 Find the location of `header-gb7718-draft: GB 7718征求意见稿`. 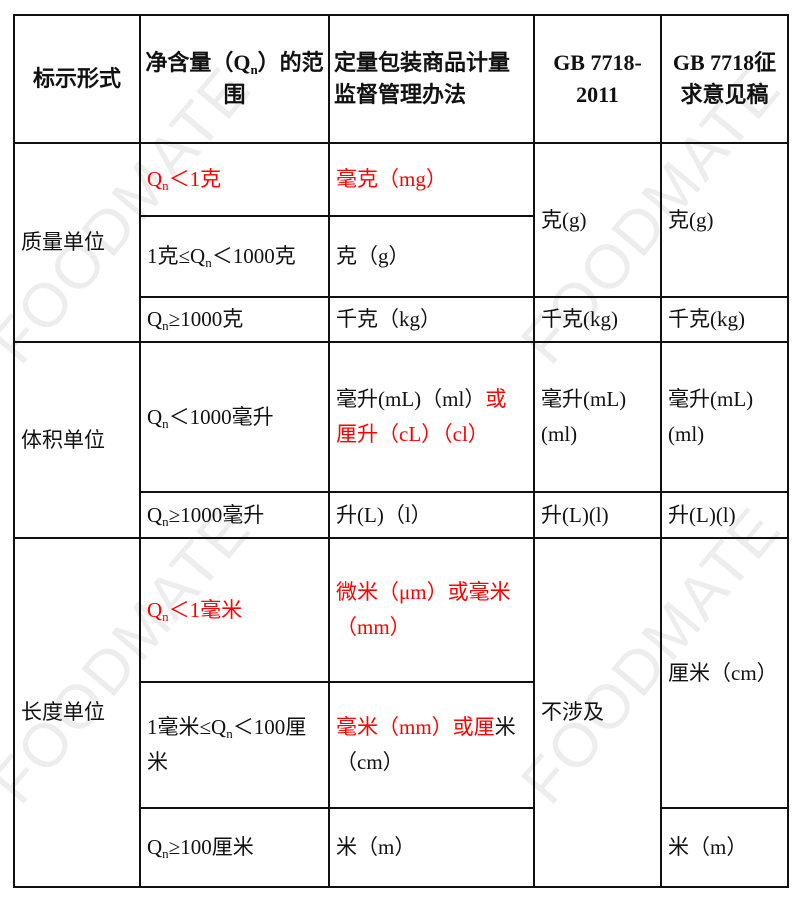

header-gb7718-draft: GB 7718征求意见稿 is located at coordinates (724, 79).